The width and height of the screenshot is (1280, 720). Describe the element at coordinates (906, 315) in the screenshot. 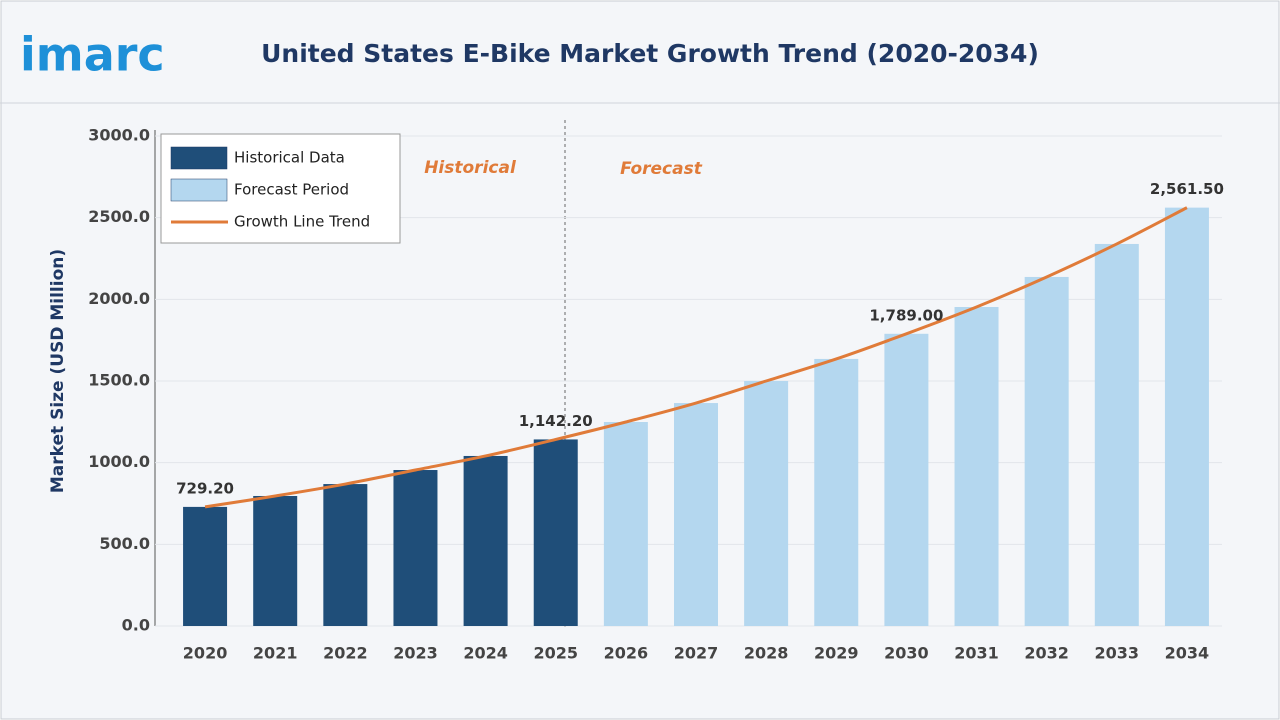

I see `value-label: 1,789.00` at that location.